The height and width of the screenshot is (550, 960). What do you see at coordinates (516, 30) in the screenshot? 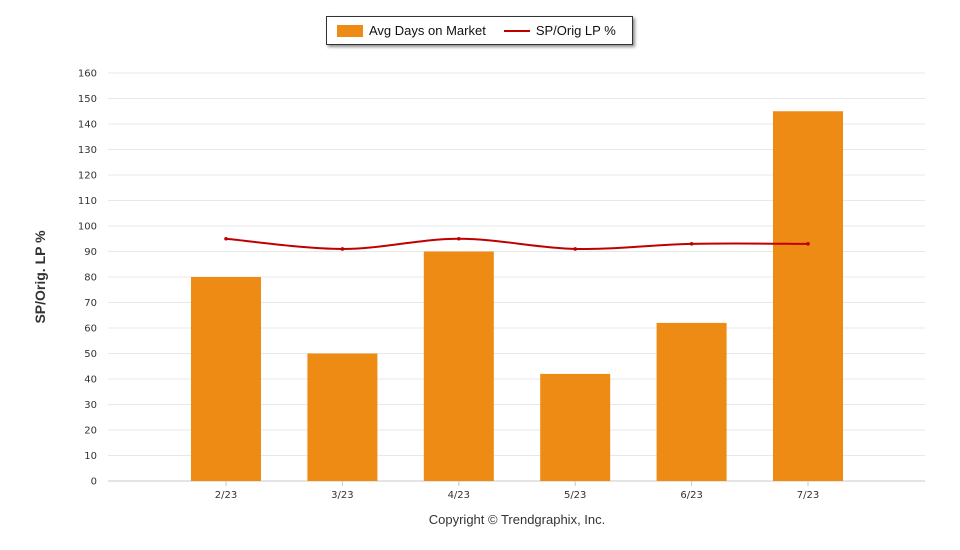
I see `legend-swatch-line` at bounding box center [516, 30].